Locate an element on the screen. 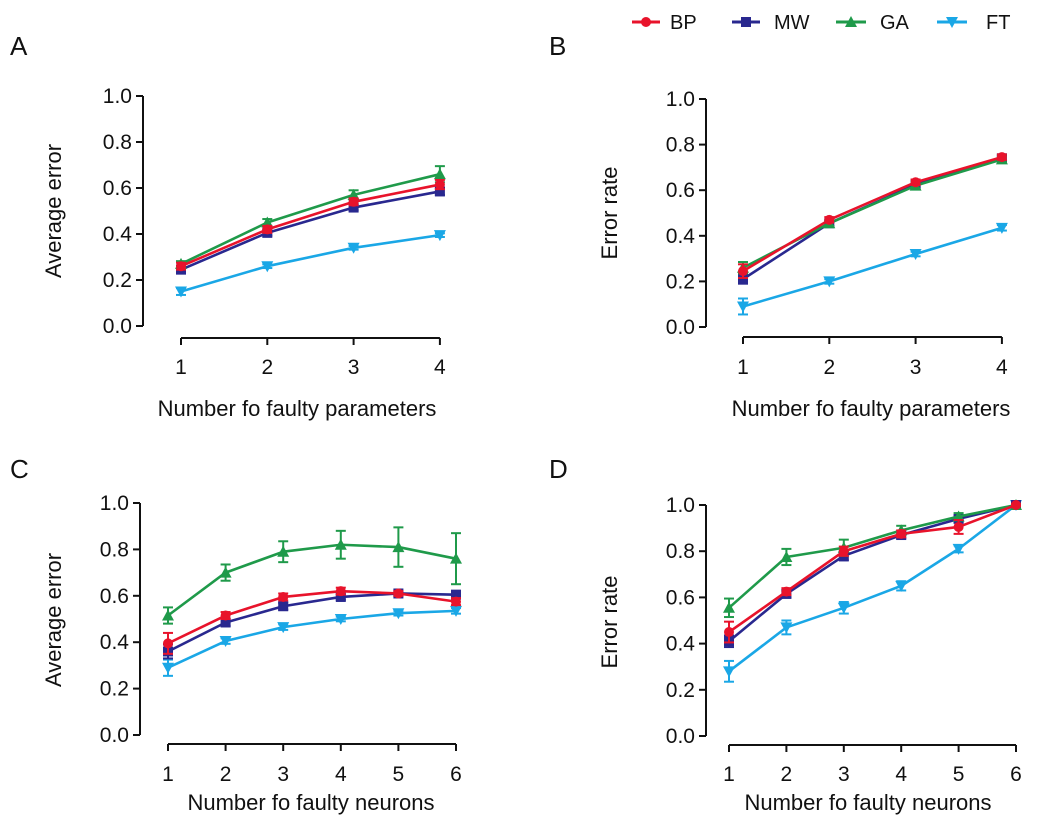 The width and height of the screenshot is (1049, 819). series-mw is located at coordinates (872, 219).